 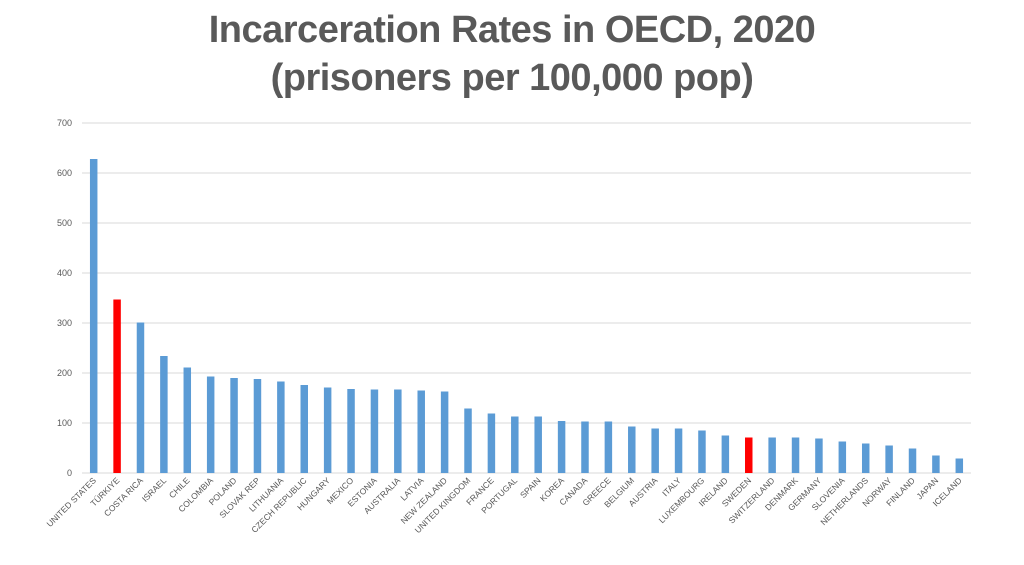 What do you see at coordinates (538, 444) in the screenshot?
I see `bar-spain` at bounding box center [538, 444].